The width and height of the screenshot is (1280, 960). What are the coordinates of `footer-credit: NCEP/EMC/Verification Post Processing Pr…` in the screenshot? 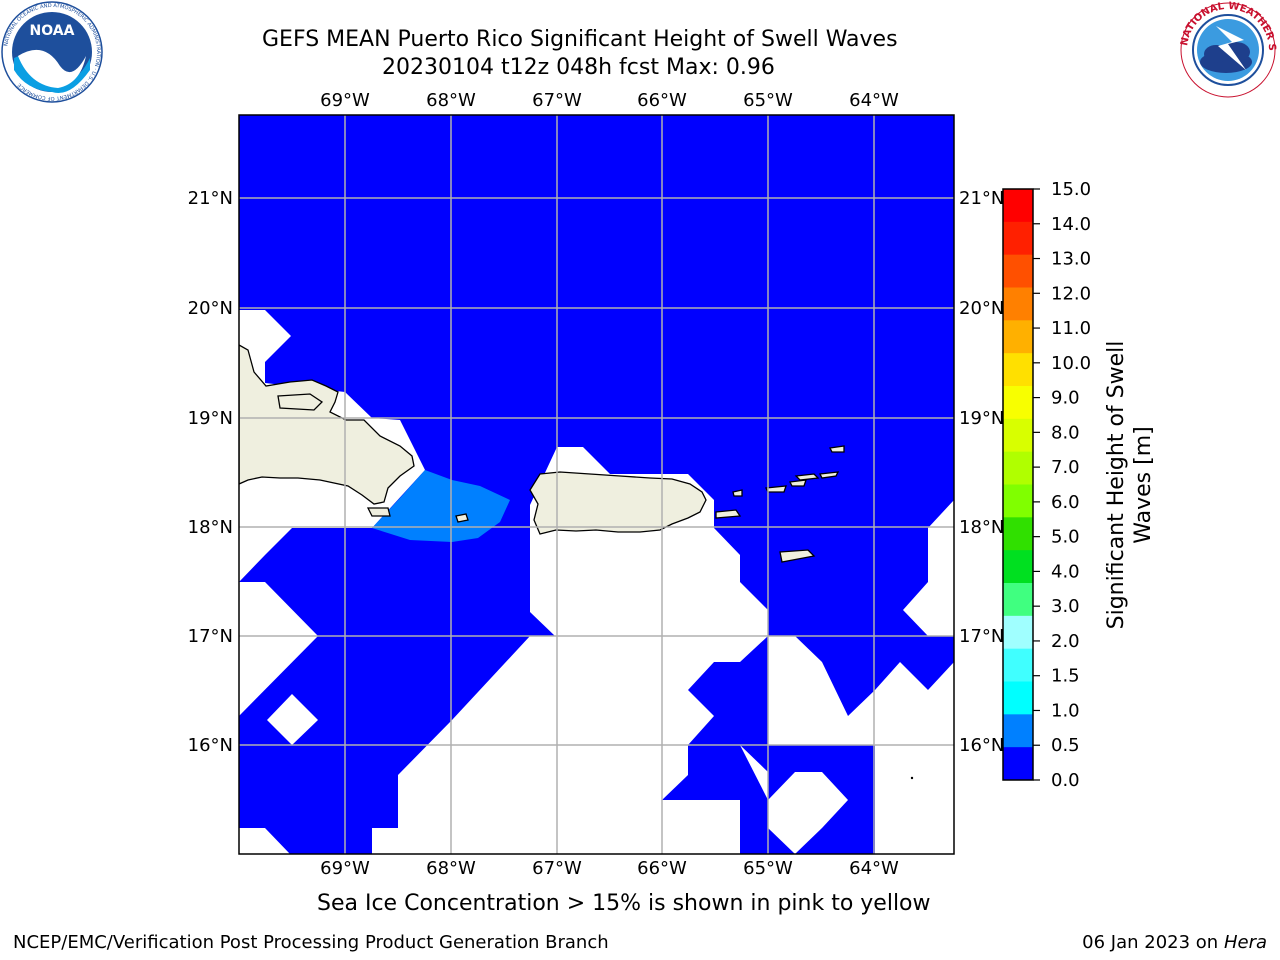 It's located at (311, 942).